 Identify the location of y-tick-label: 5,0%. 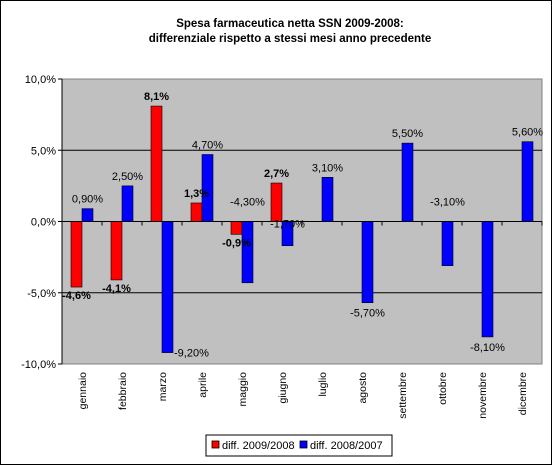
(43, 151).